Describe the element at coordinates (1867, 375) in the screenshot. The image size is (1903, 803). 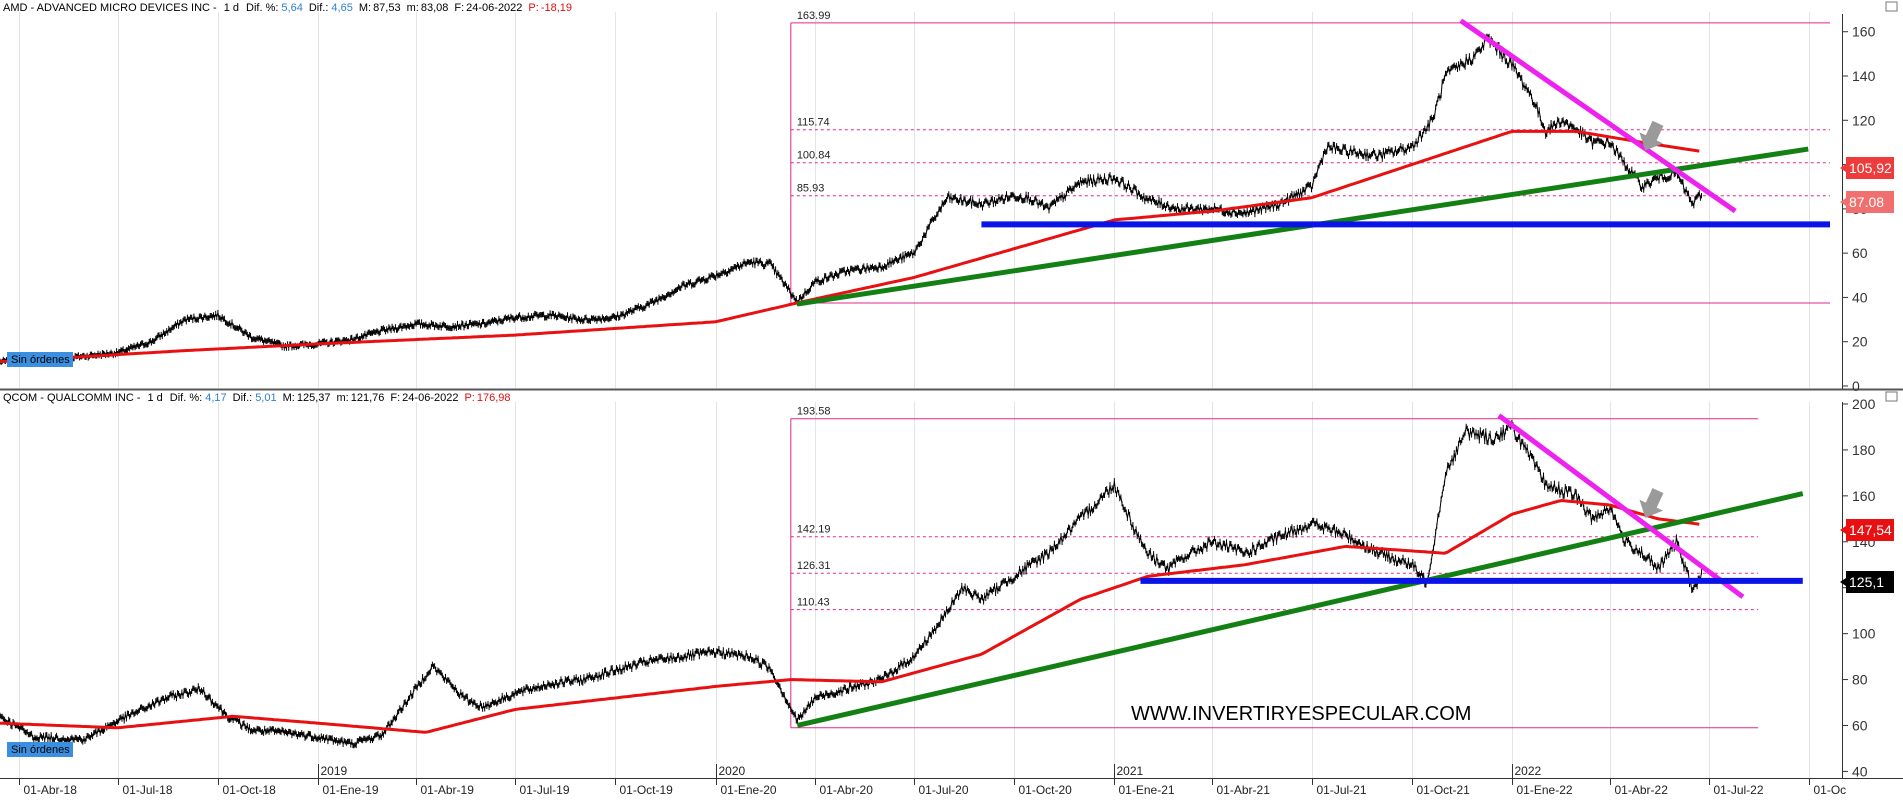
I see `price-tags: 105,92 87.08 147,54 125,1` at that location.